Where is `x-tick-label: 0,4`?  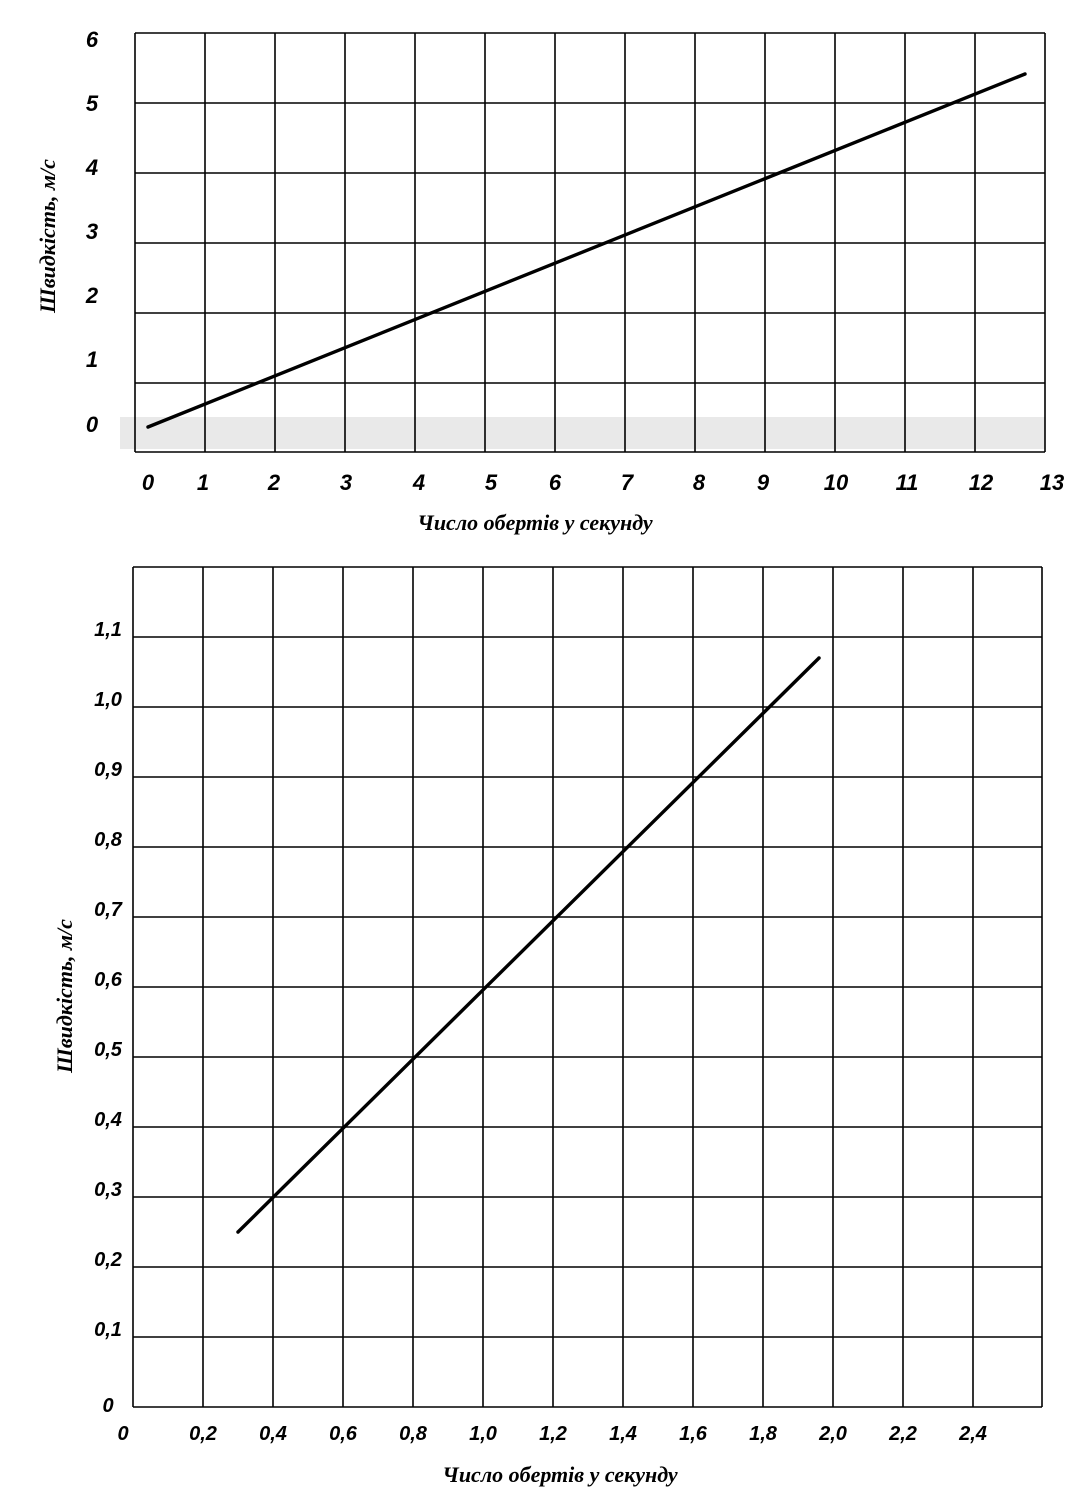 x-tick-label: 0,4 is located at coordinates (273, 1434).